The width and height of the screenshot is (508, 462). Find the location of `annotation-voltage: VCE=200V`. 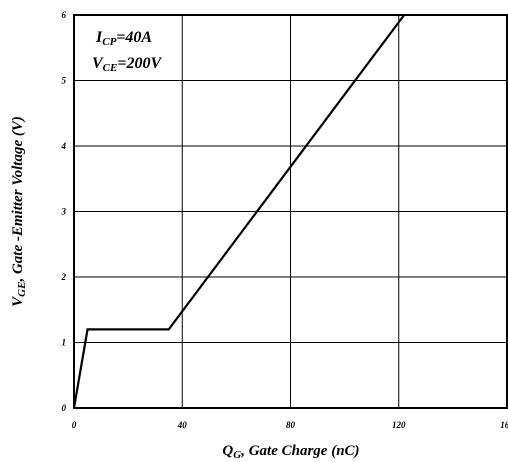

annotation-voltage: VCE=200V is located at coordinates (127, 64).